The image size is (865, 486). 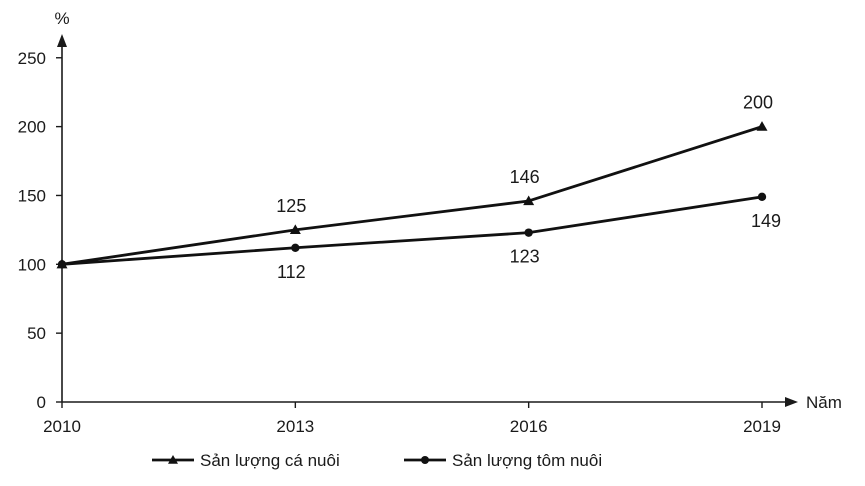 I want to click on y-tick-label: 0, so click(x=41, y=402).